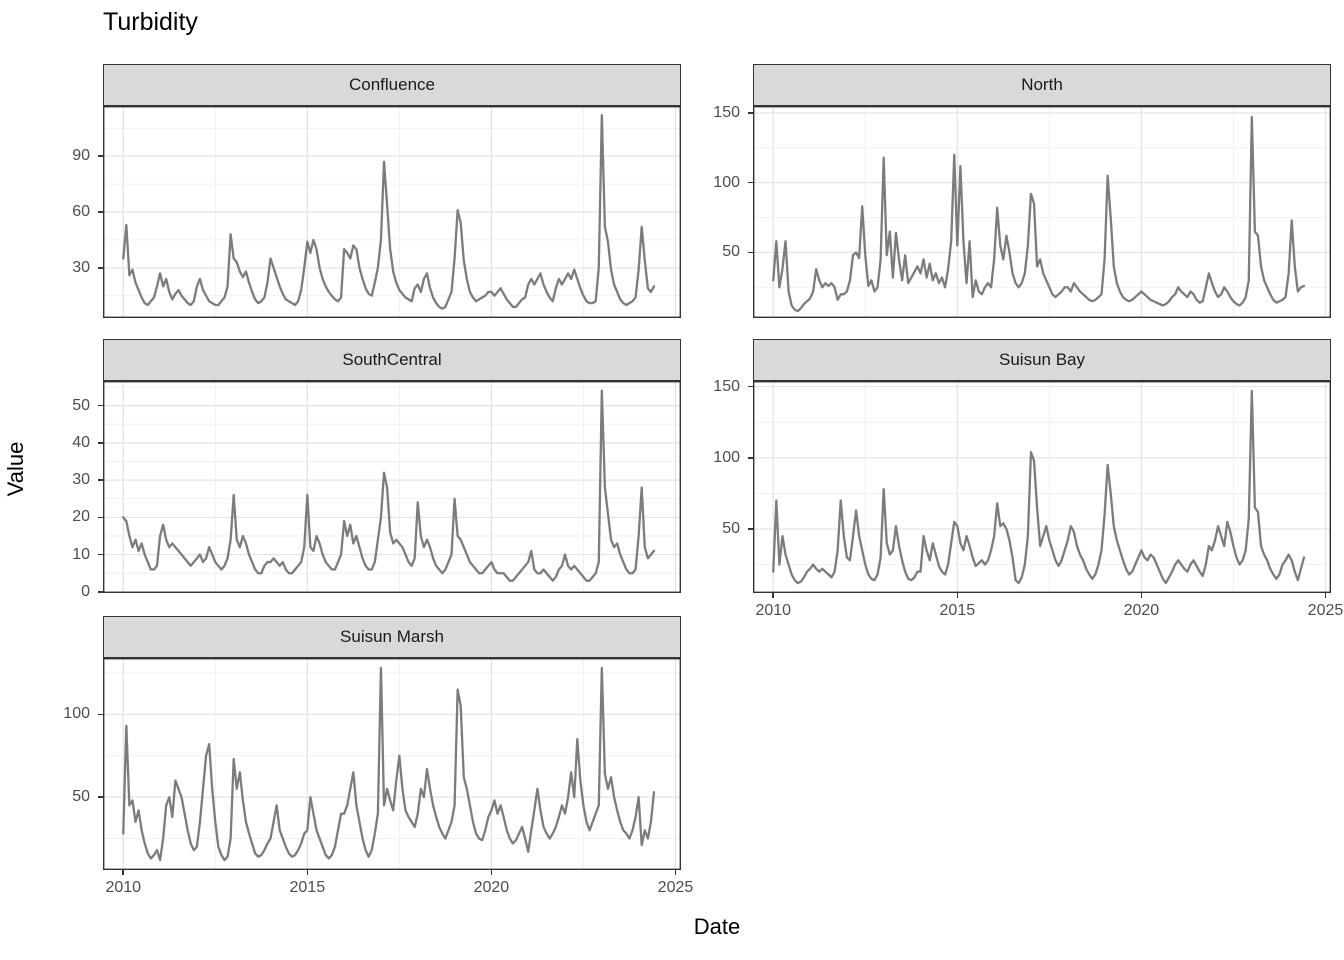  Describe the element at coordinates (717, 926) in the screenshot. I see `x-axis-title: Date` at that location.